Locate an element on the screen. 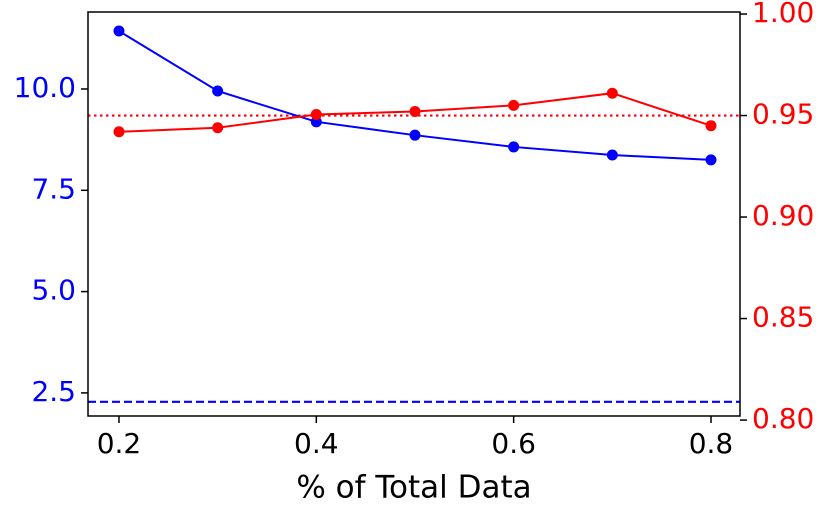 Image resolution: width=831 pixels, height=511 pixels. y2-tick-label: 0.85 is located at coordinates (783, 317).